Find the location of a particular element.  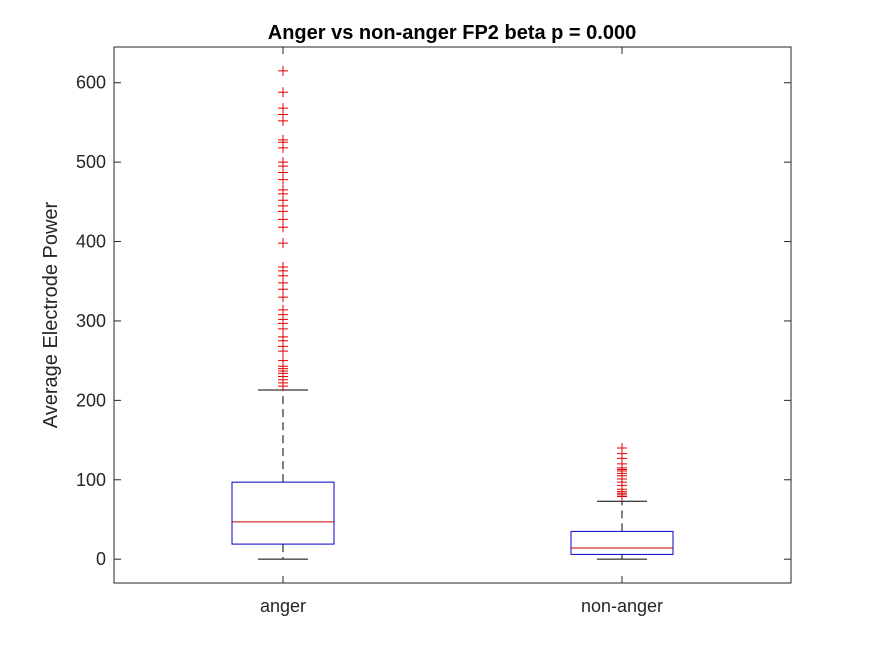

y-axis-label: Average Electrode Power is located at coordinates (51, 314).